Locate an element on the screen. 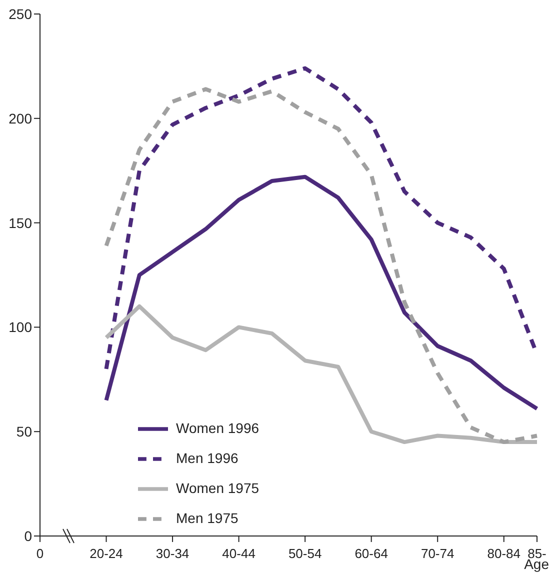 This screenshot has width=554, height=580. legend-label: Men 1996 is located at coordinates (207, 458).